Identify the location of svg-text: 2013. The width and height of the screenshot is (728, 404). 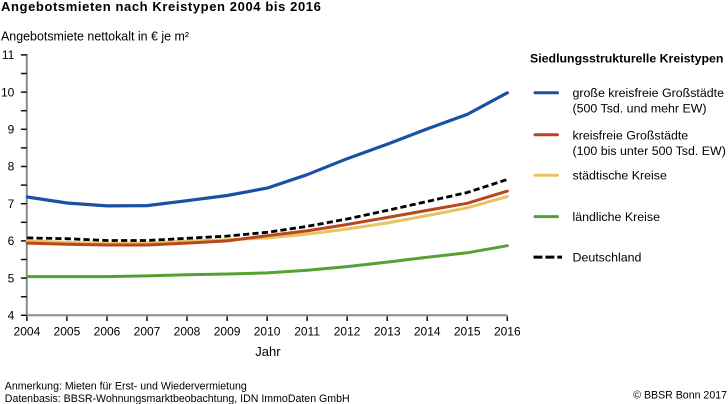
(387, 331).